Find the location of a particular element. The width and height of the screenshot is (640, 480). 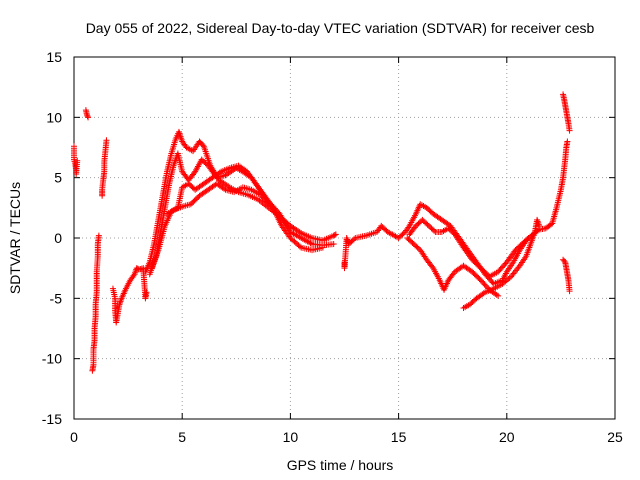

y-tick-label: 0 is located at coordinates (58, 238).